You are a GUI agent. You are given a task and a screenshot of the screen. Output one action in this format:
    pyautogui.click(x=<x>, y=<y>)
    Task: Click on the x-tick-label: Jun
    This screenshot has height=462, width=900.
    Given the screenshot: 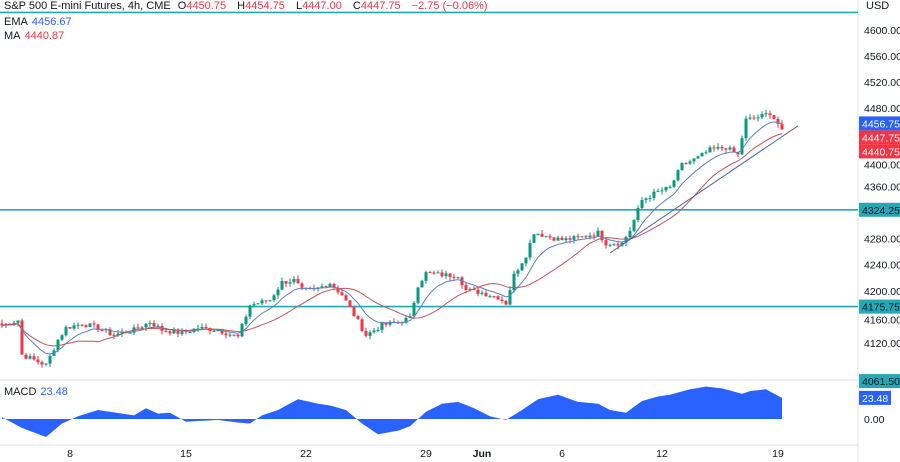 What is the action you would take?
    pyautogui.click(x=482, y=454)
    